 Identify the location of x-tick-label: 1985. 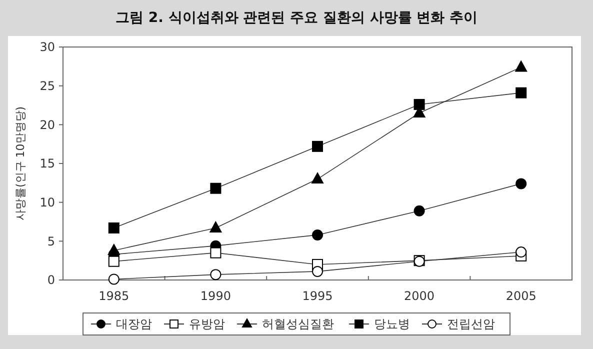
(114, 296).